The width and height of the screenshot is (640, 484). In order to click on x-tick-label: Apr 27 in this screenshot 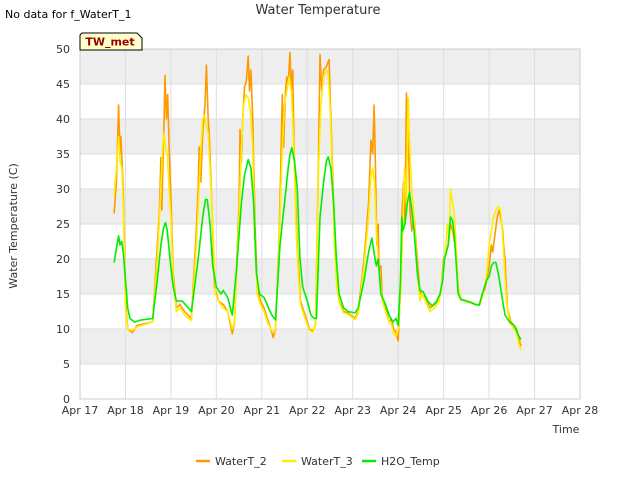, I will do `click(534, 410)`.